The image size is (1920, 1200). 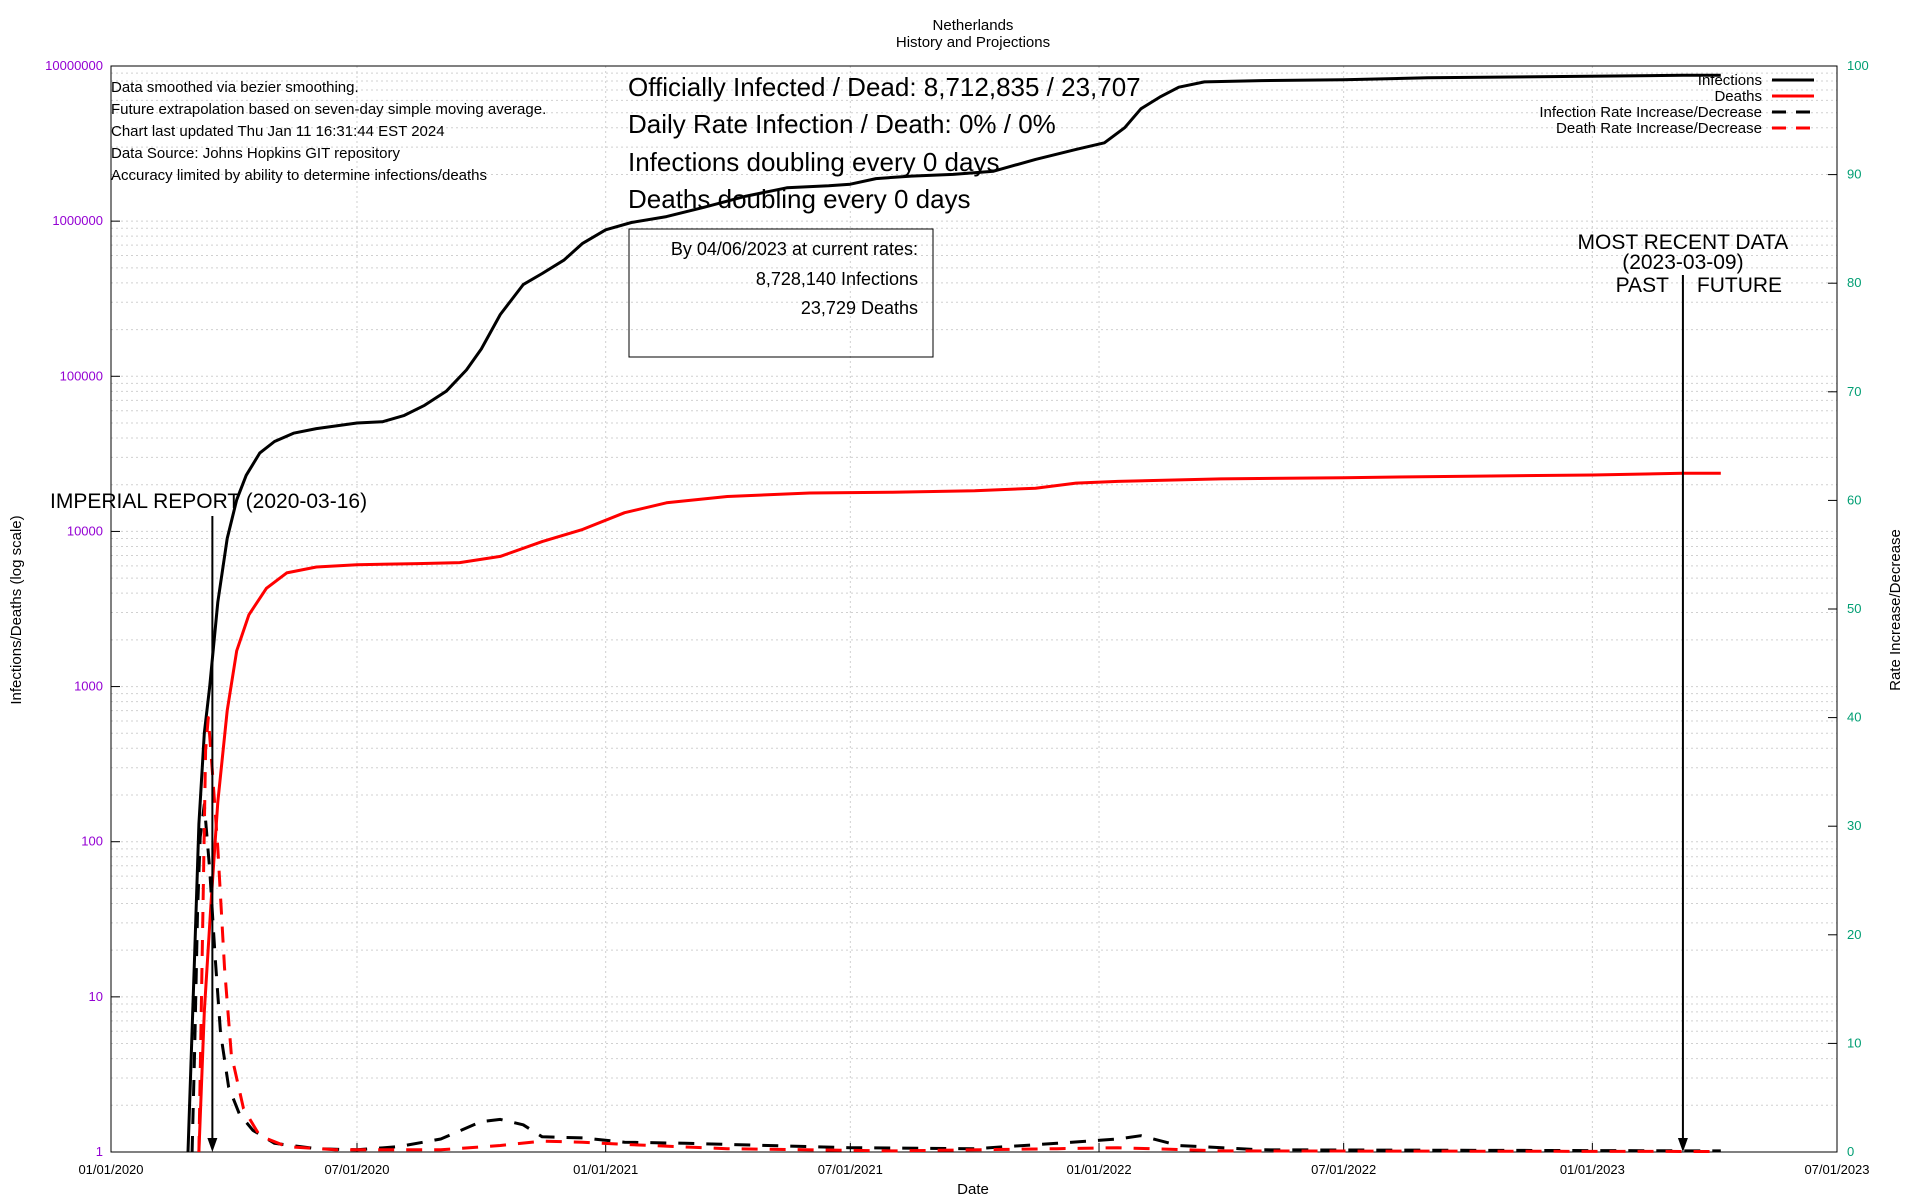 I want to click on x-tick-label: 01/01/2021, so click(x=605, y=1169).